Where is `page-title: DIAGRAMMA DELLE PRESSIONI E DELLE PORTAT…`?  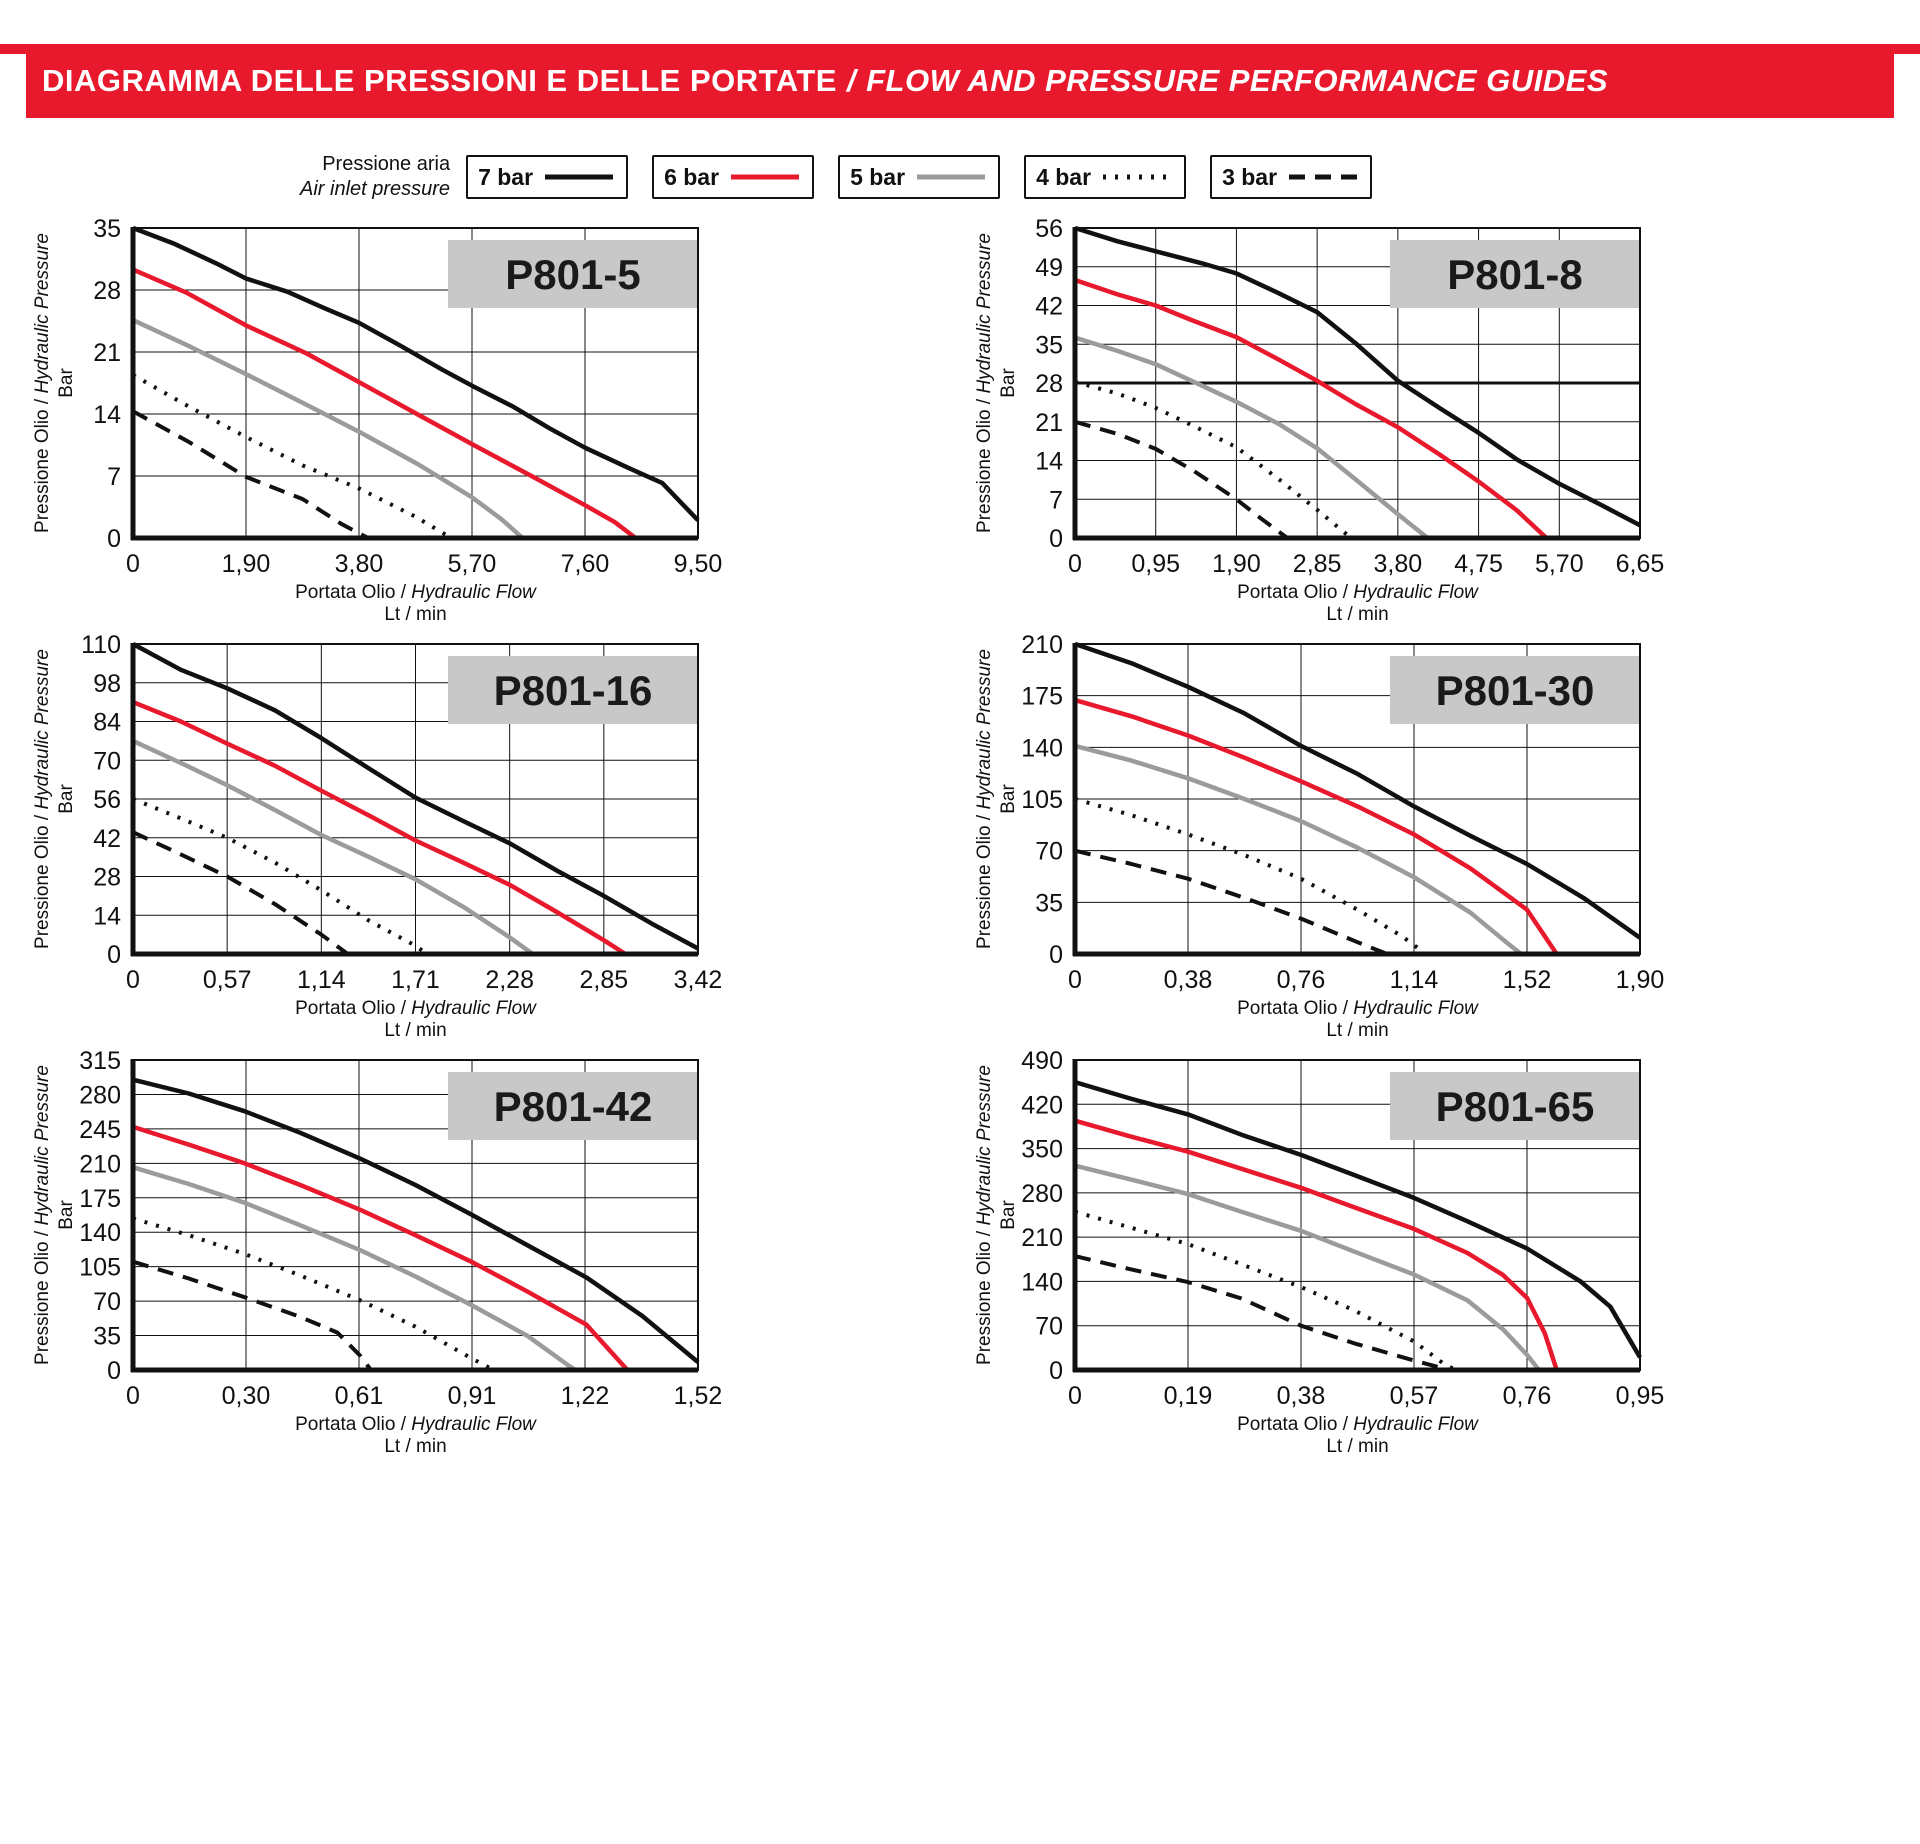 page-title: DIAGRAMMA DELLE PRESSIONI E DELLE PORTAT… is located at coordinates (825, 81).